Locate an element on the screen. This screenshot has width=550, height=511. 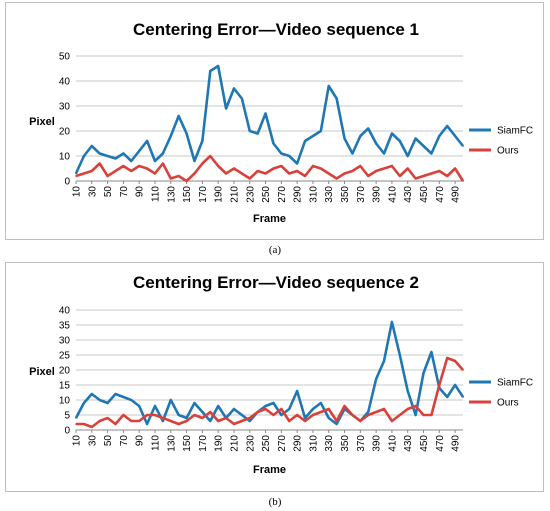
x-tick-label: 150 is located at coordinates (187, 443).